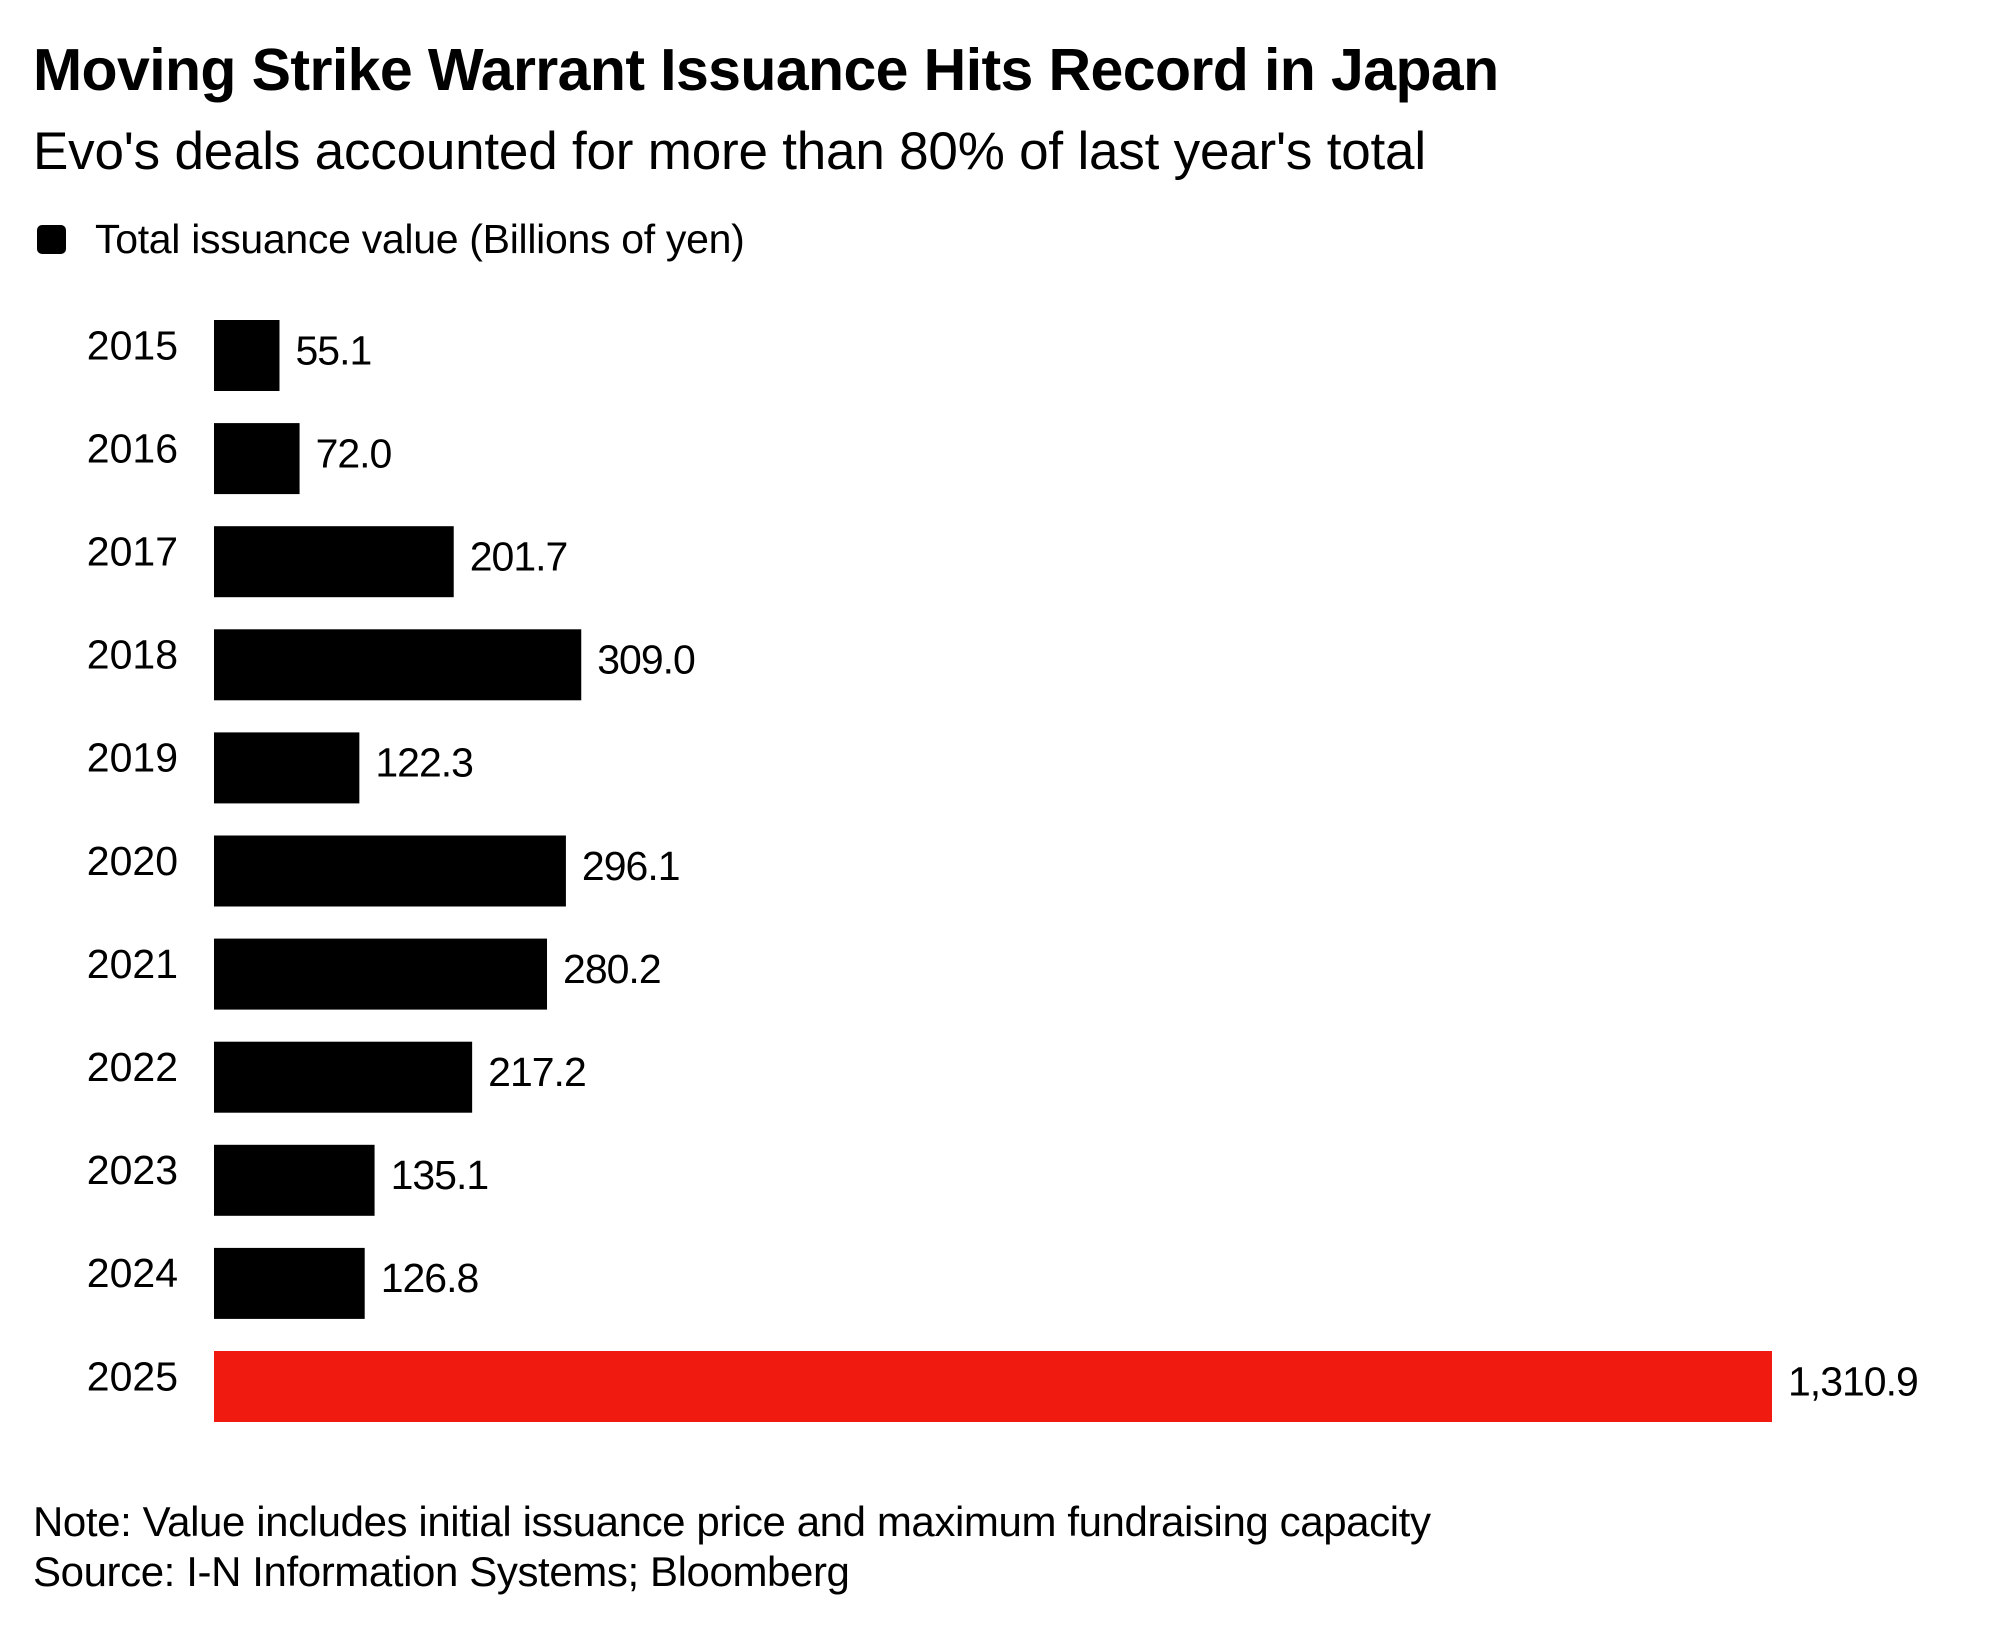  Describe the element at coordinates (132, 758) in the screenshot. I see `category-label-2019: 2019` at that location.